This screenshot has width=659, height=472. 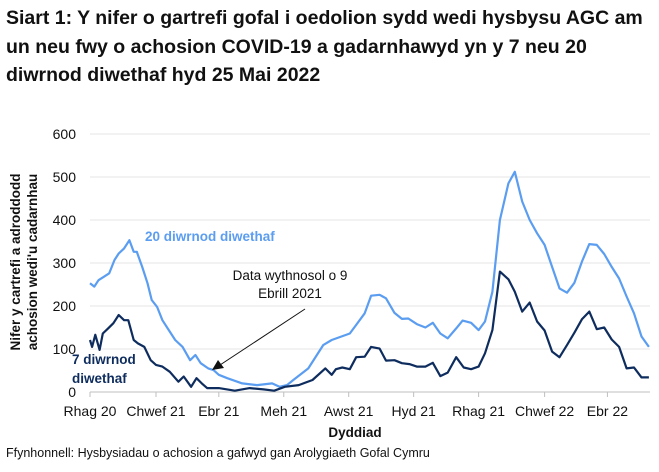 I want to click on annotation-line1: Data wythnosol o 9, so click(x=290, y=275).